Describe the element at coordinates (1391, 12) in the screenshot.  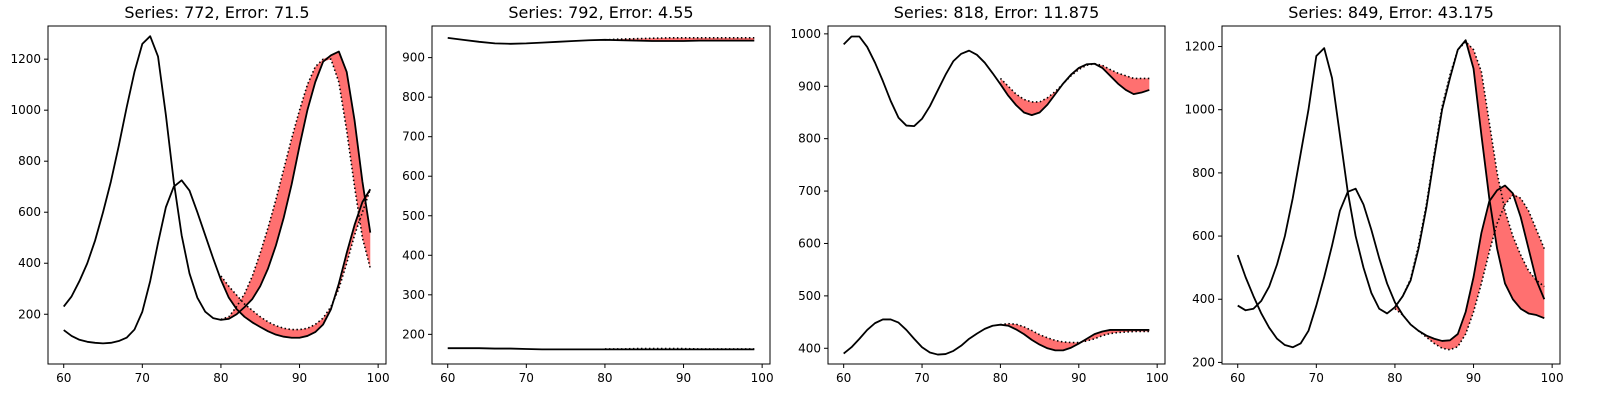
I see `chart-title: Series: 849, Error: 43.175` at that location.